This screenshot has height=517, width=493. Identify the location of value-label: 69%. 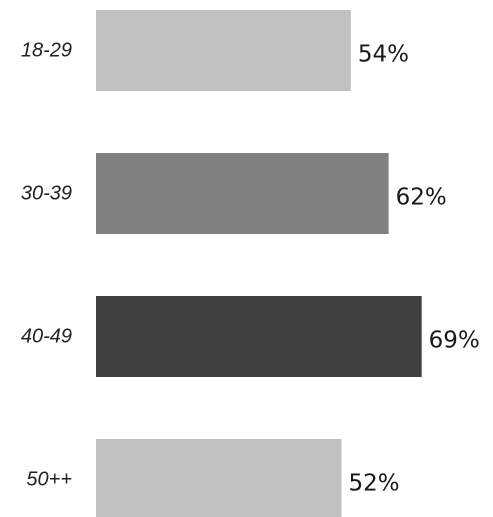
(454, 341).